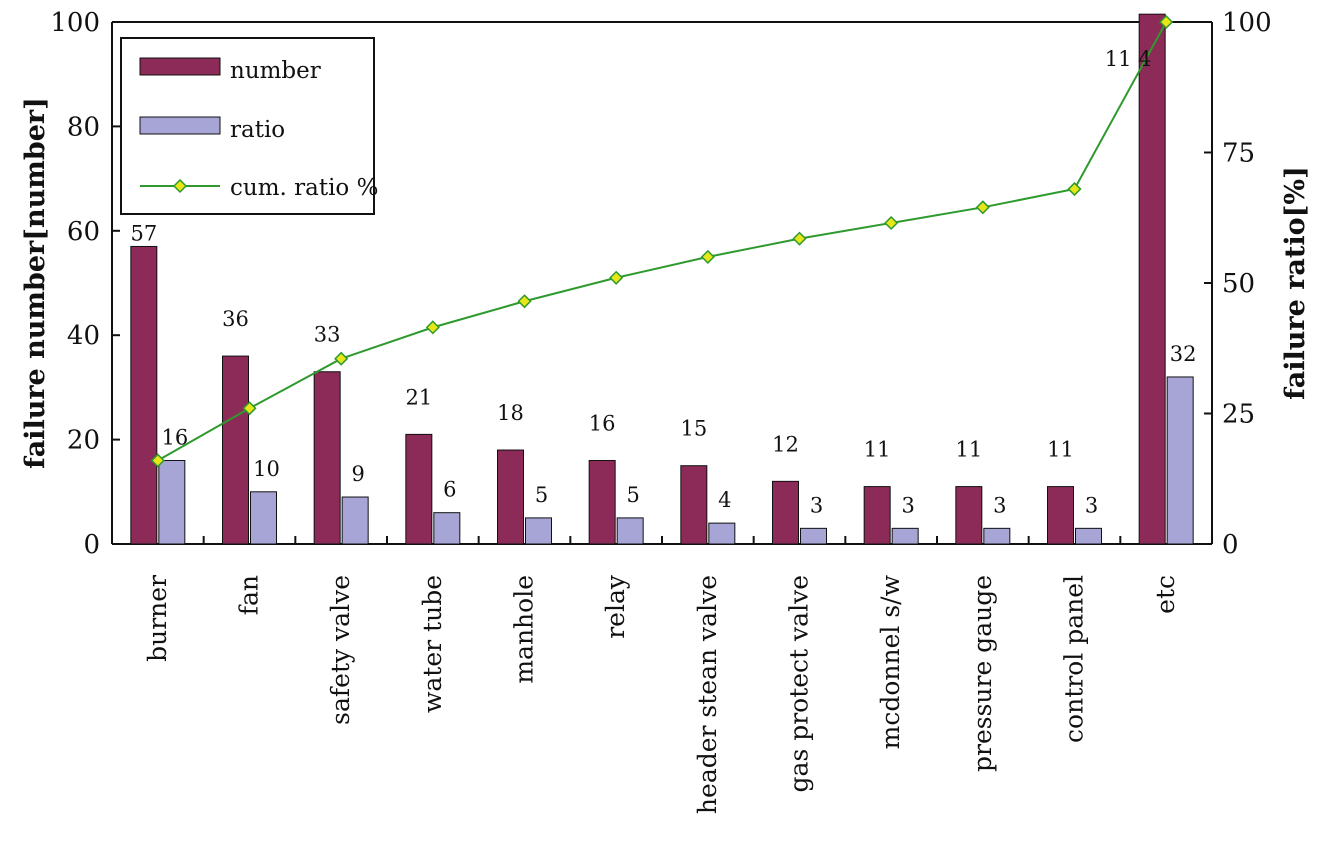 Image resolution: width=1325 pixels, height=853 pixels. Describe the element at coordinates (510, 413) in the screenshot. I see `data-label-number: 18` at that location.